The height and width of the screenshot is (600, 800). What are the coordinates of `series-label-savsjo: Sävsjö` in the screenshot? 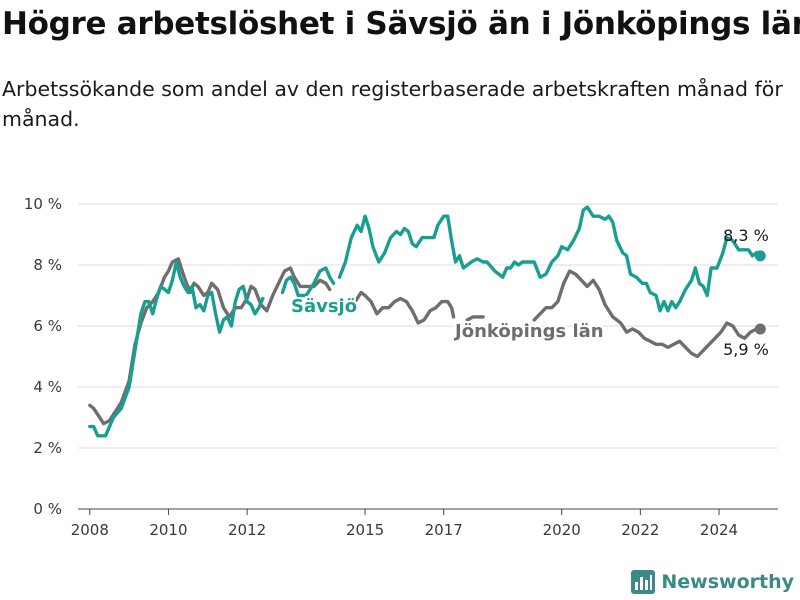 It's located at (324, 306).